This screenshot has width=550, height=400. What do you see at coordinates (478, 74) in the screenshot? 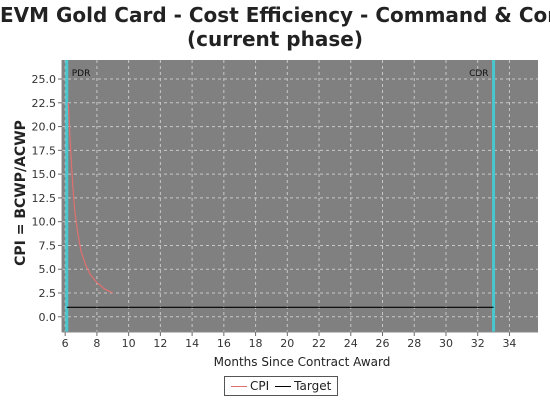
I see `milestone-label-cdr: CDR` at bounding box center [478, 74].